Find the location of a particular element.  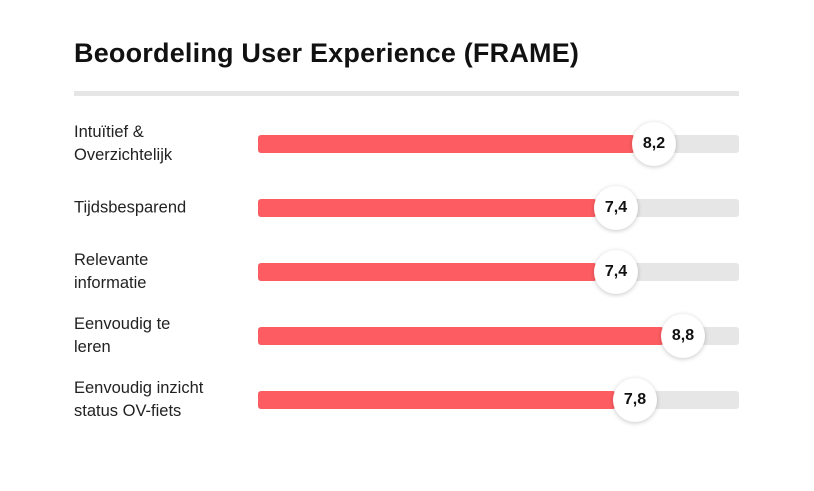

category-label: Eenvoudig inzicht status OV-fiets is located at coordinates (139, 399).